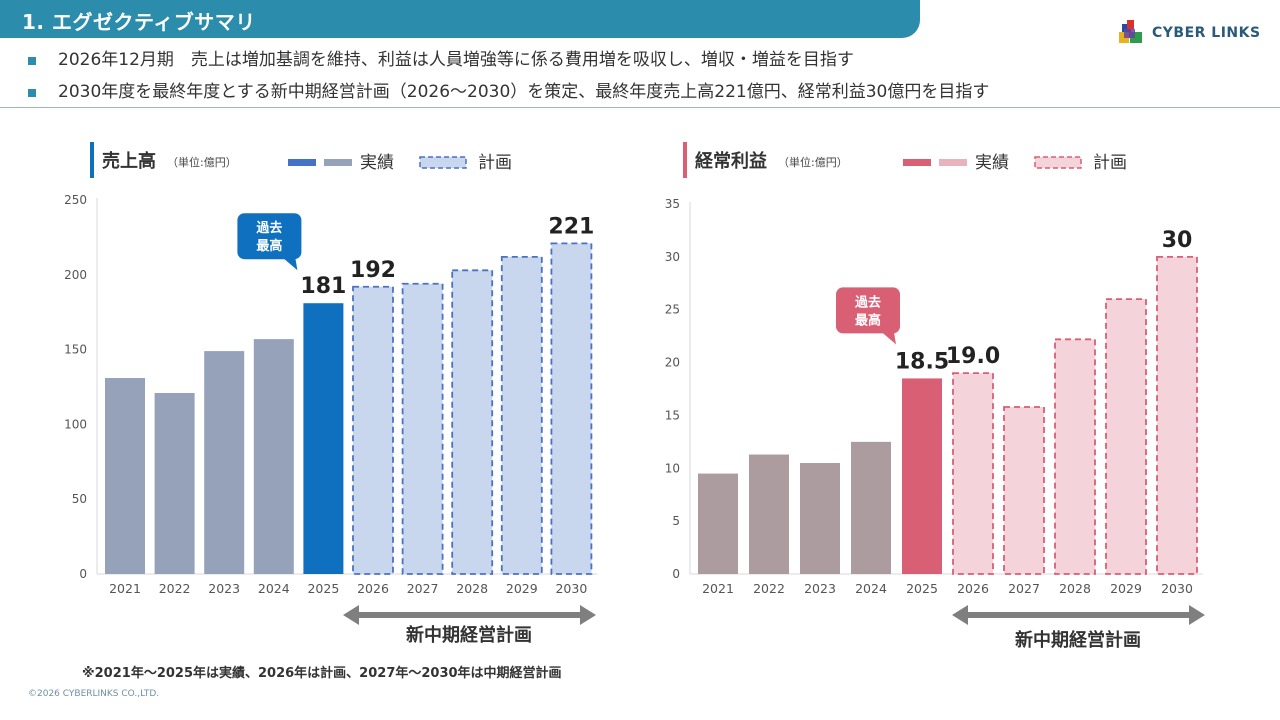  What do you see at coordinates (718, 588) in the screenshot?
I see `x-tick-label: 2021` at bounding box center [718, 588].